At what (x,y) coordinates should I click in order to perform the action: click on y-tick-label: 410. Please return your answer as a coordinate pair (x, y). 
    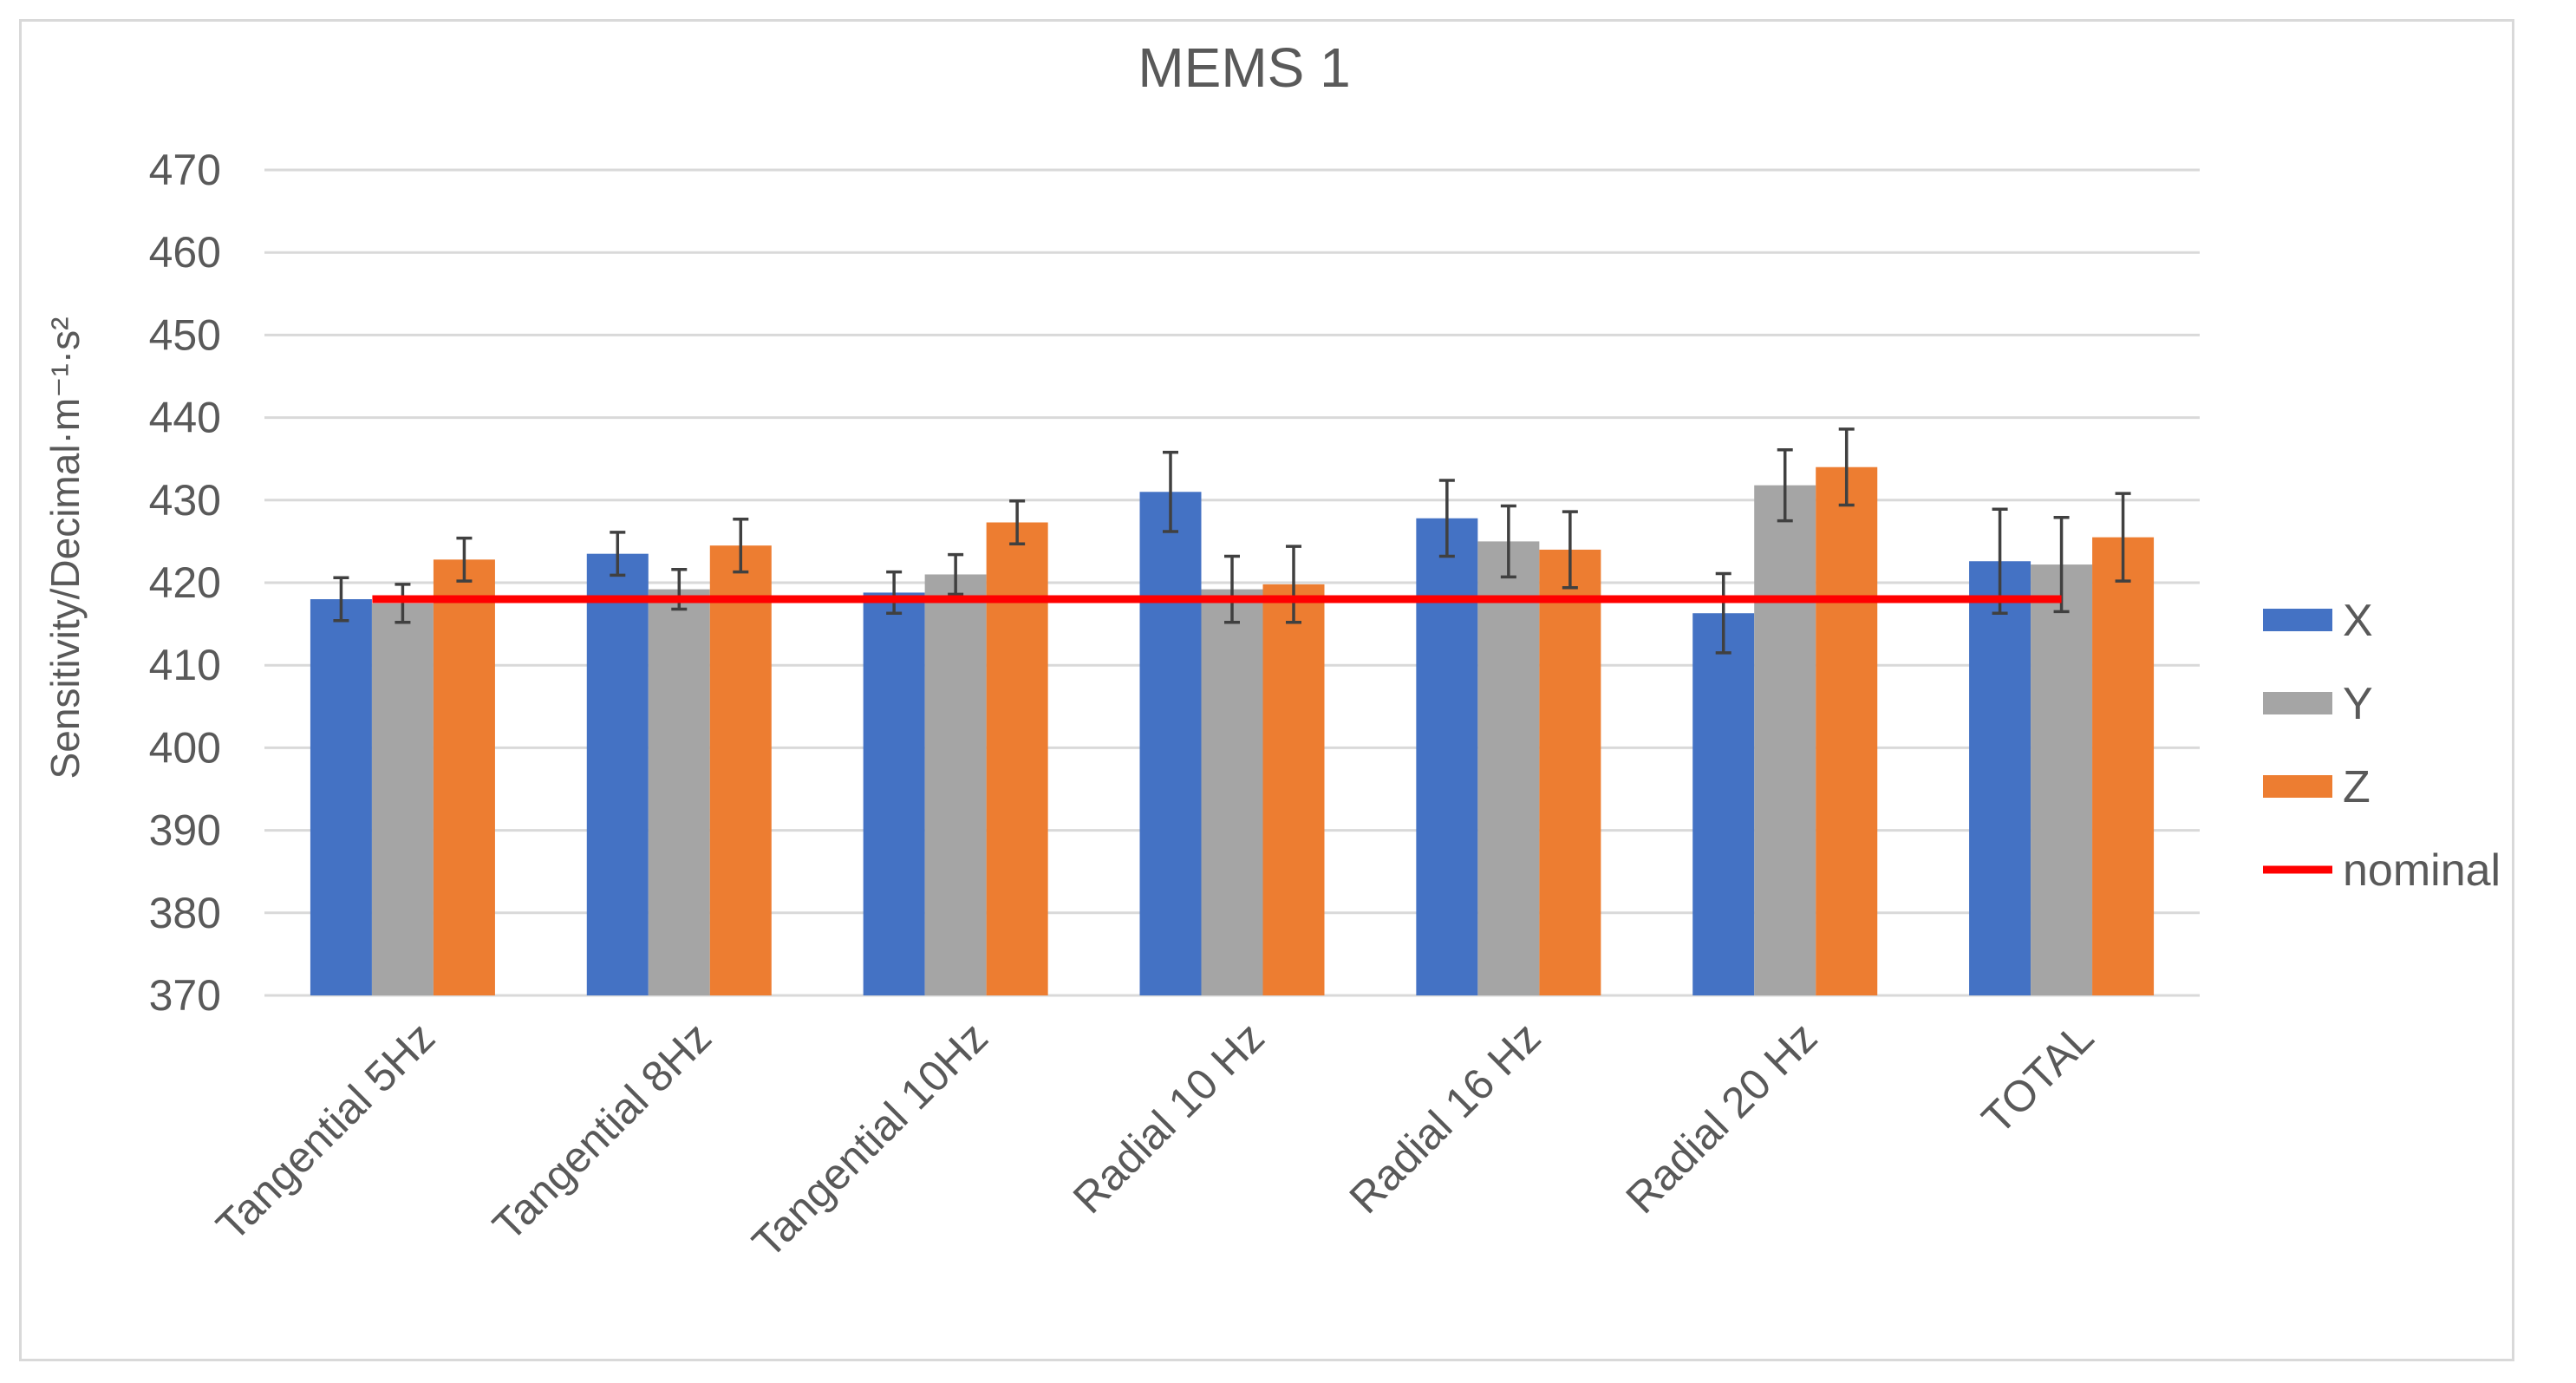
    Looking at the image, I should click on (185, 665).